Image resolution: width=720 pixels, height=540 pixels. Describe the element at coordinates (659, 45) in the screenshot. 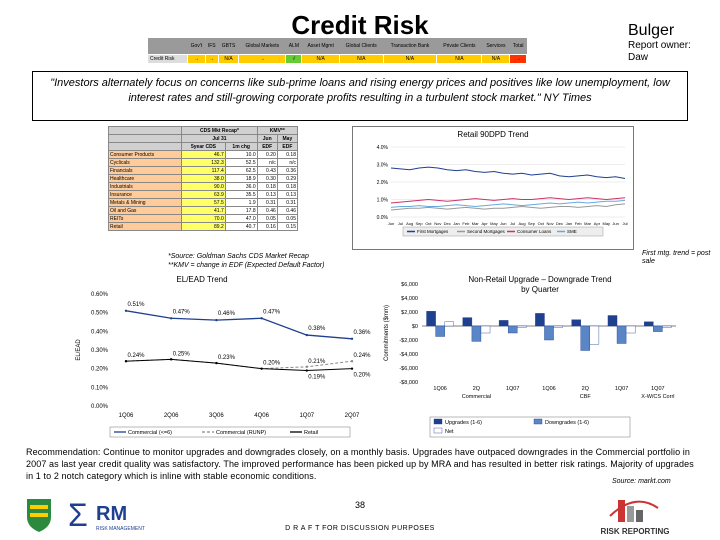

I see `owner-label: Report owner:` at that location.